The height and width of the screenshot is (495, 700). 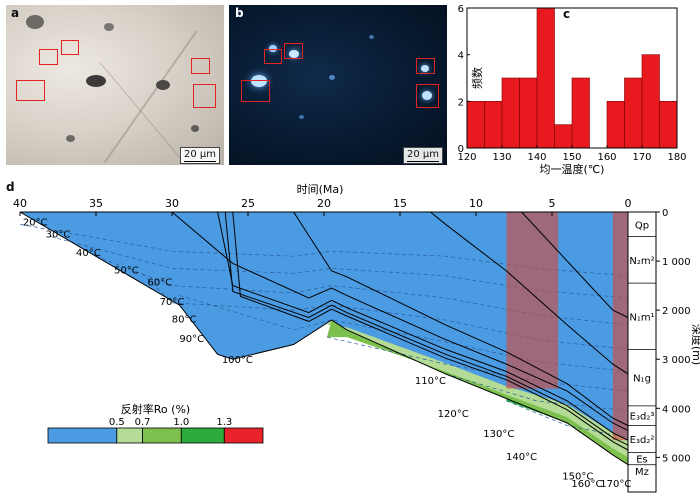 What do you see at coordinates (572, 169) in the screenshot?
I see `x-axis-title: 均一温度(℃)` at bounding box center [572, 169].